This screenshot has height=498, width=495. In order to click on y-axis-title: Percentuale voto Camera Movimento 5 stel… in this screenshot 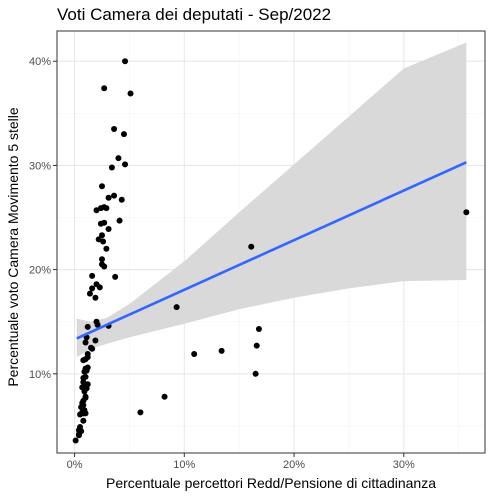, I will do `click(13, 247)`.